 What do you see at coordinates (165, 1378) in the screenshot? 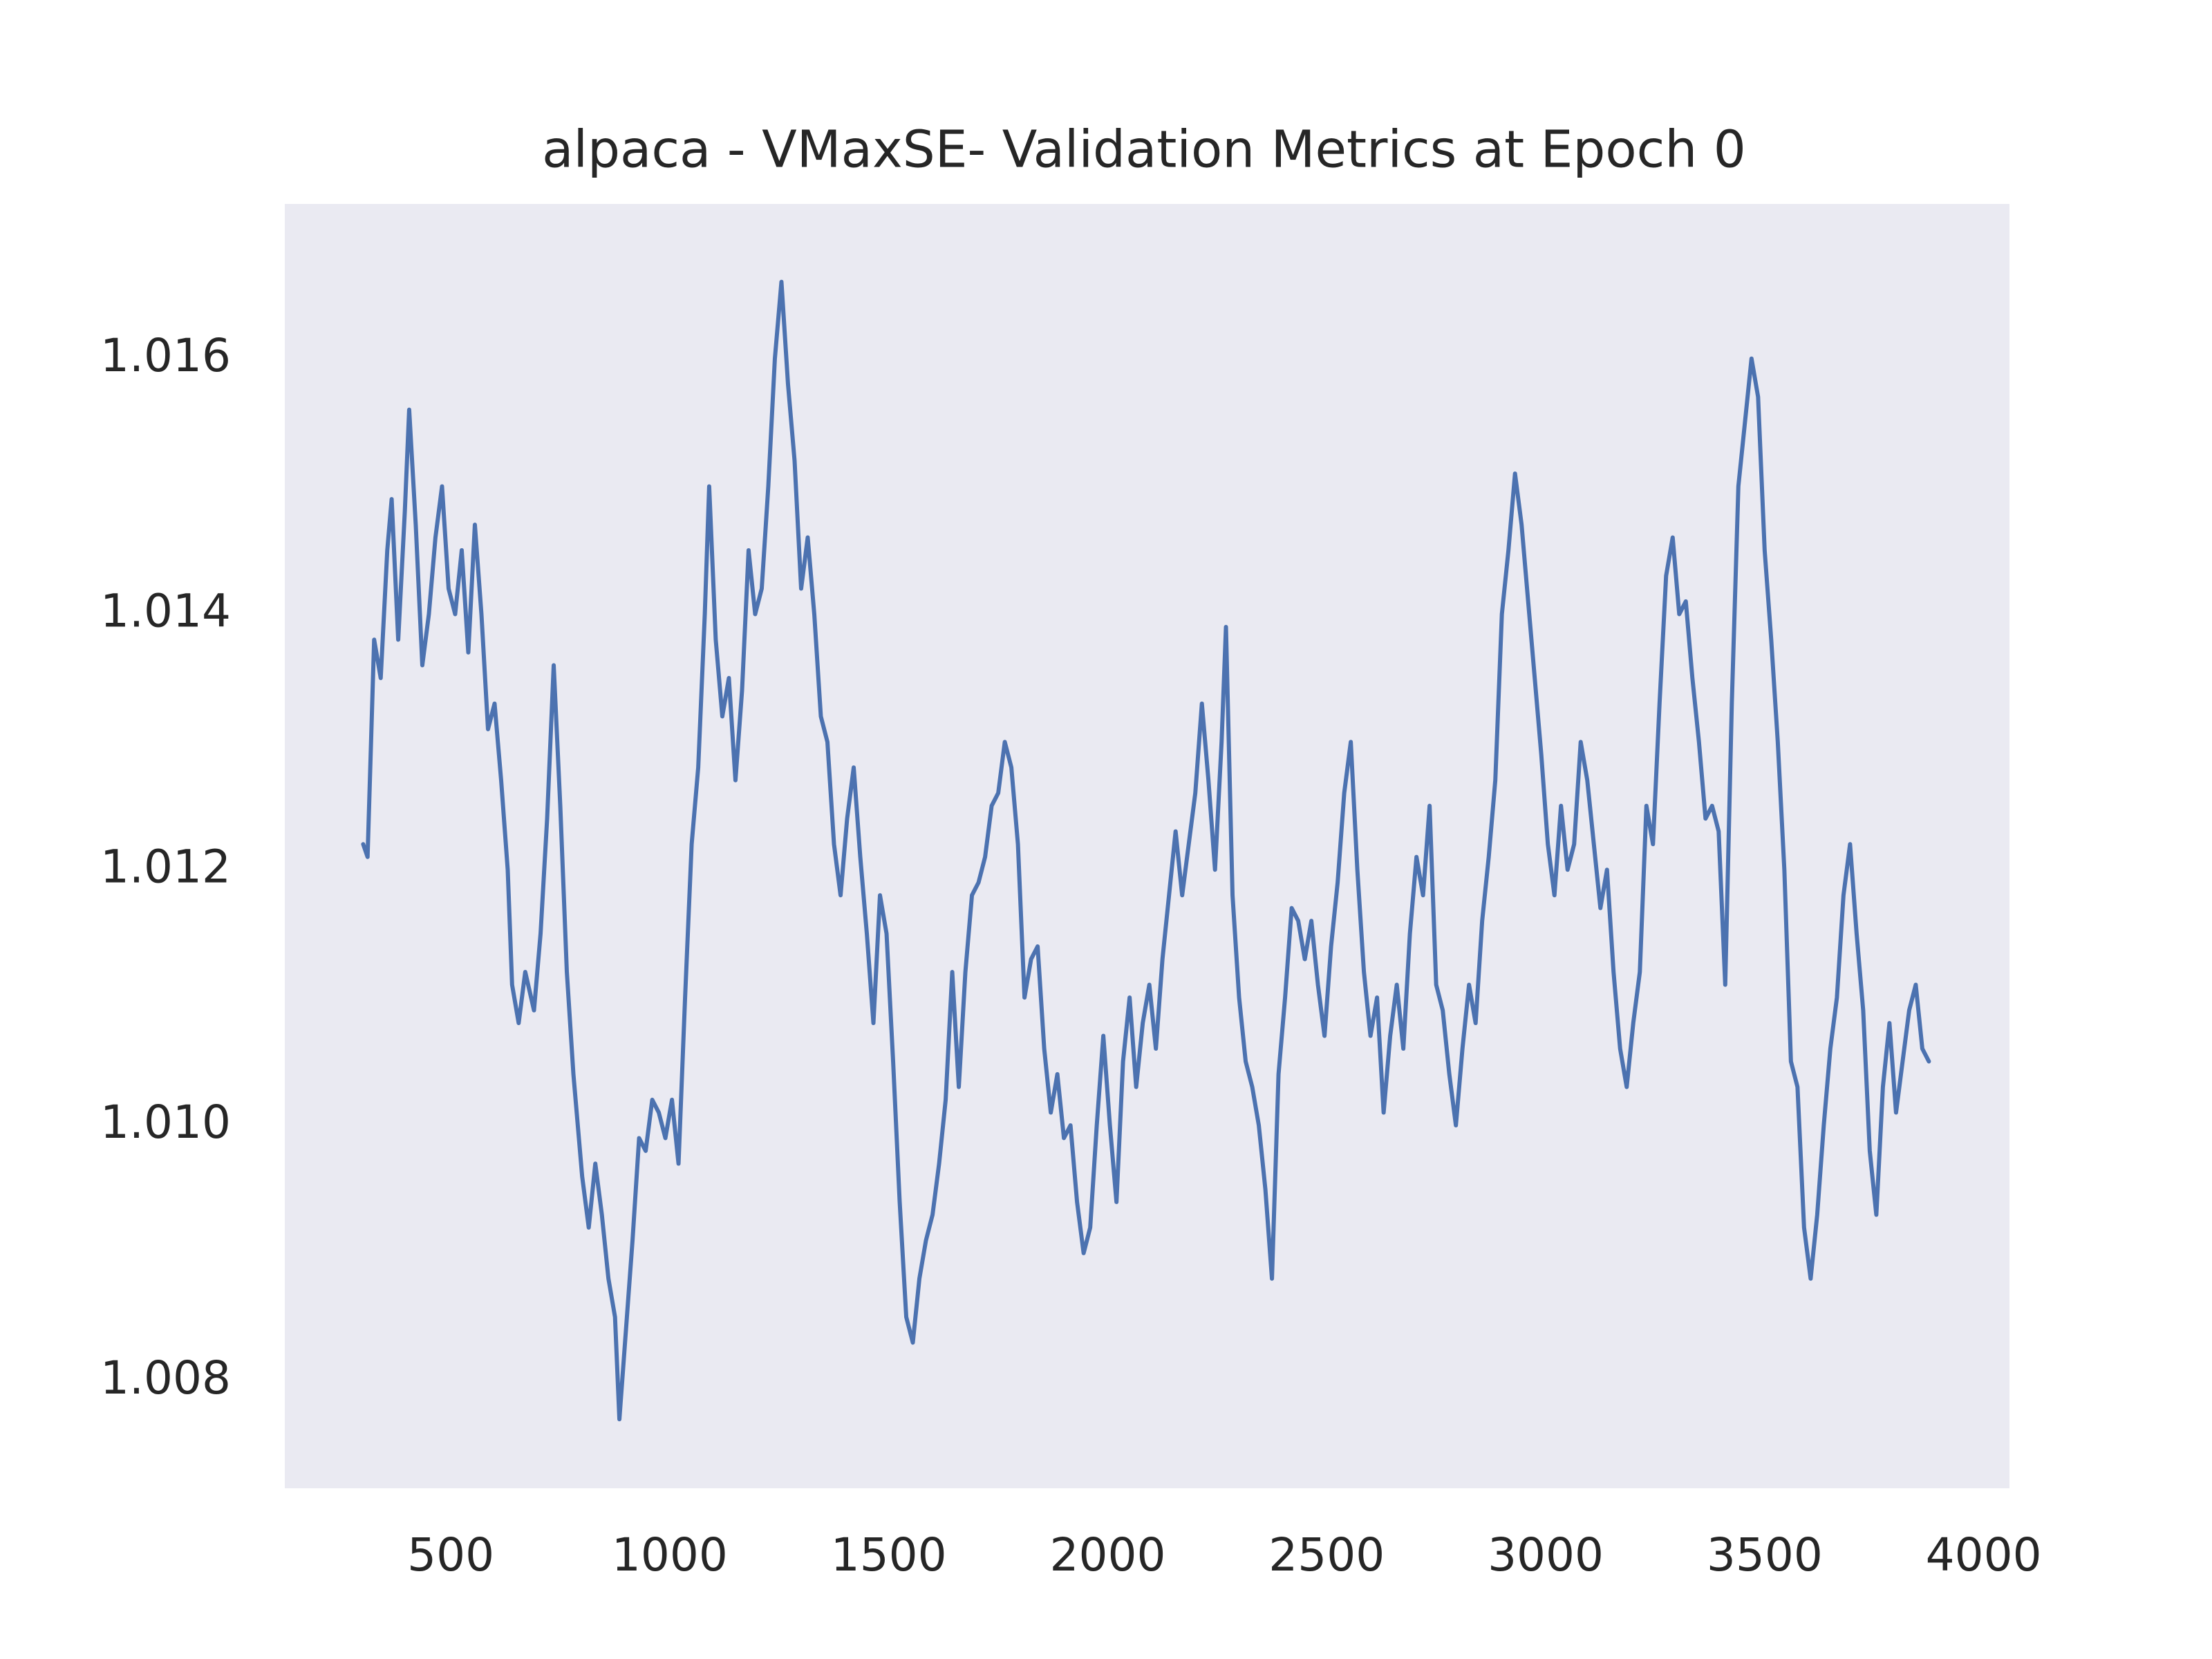
I see `y-tick-label: 1.008` at bounding box center [165, 1378].